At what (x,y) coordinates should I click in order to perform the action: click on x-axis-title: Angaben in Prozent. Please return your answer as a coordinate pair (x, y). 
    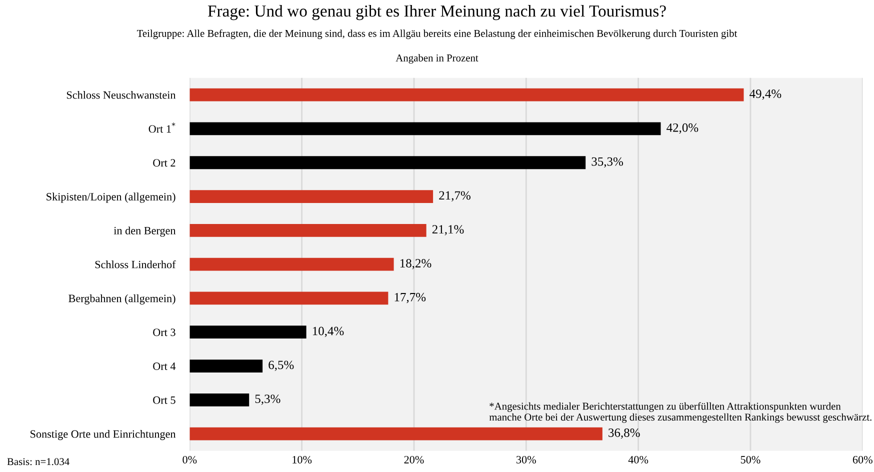
    Looking at the image, I should click on (437, 59).